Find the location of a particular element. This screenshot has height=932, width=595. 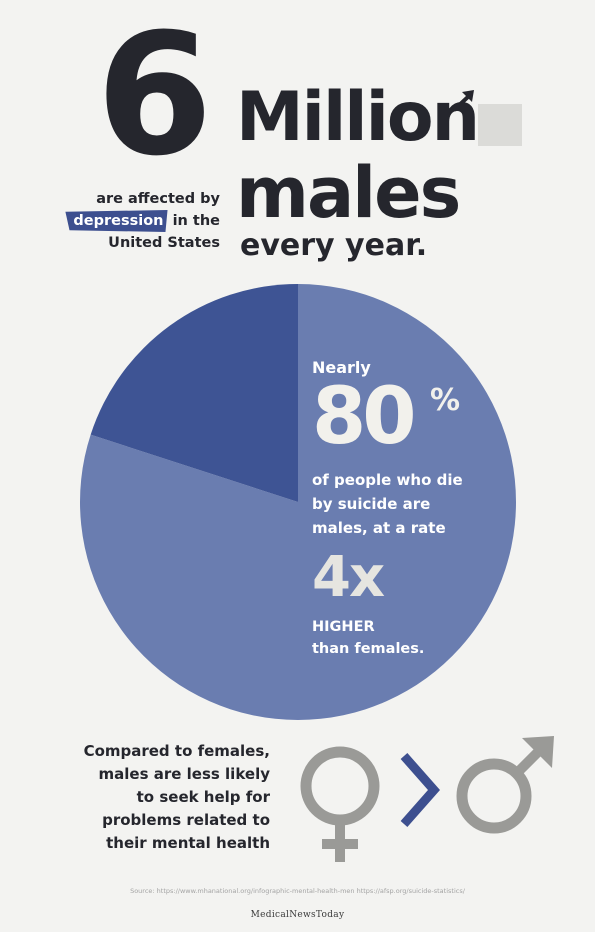

males-heading: males is located at coordinates (348, 193).